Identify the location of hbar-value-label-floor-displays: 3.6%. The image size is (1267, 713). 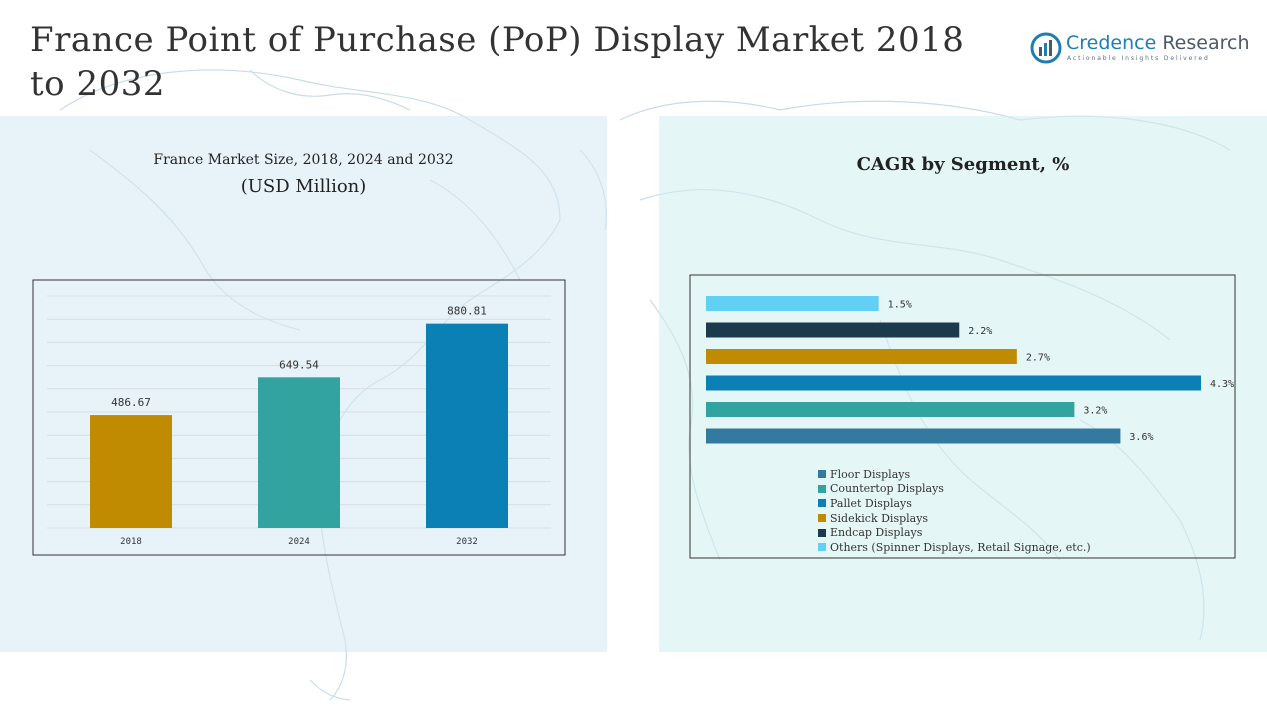
(1141, 437).